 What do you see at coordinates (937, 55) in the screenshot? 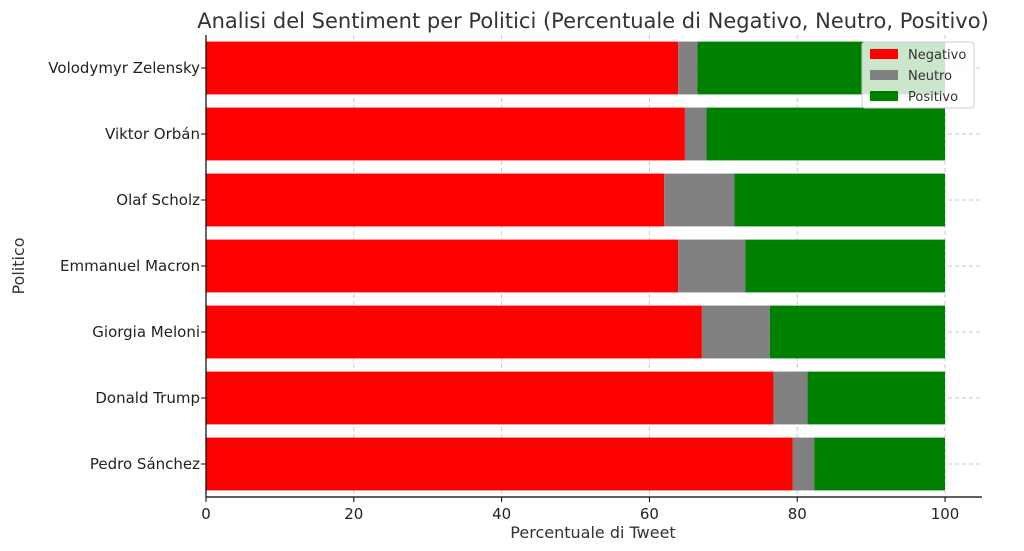
I see `legend-label-negativo: Negativo` at bounding box center [937, 55].